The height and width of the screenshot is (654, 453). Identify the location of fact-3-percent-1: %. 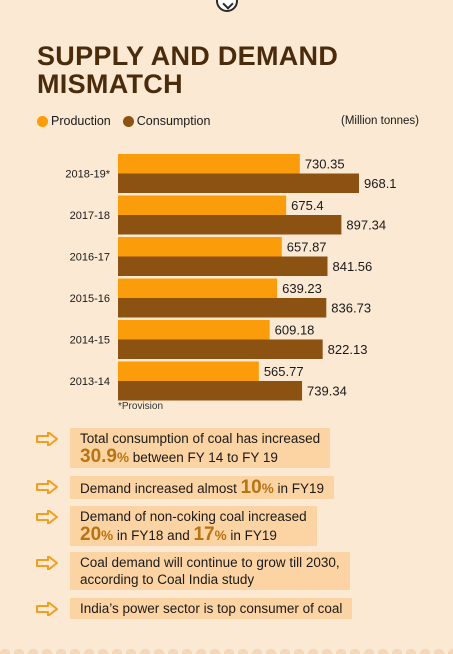
(107, 535).